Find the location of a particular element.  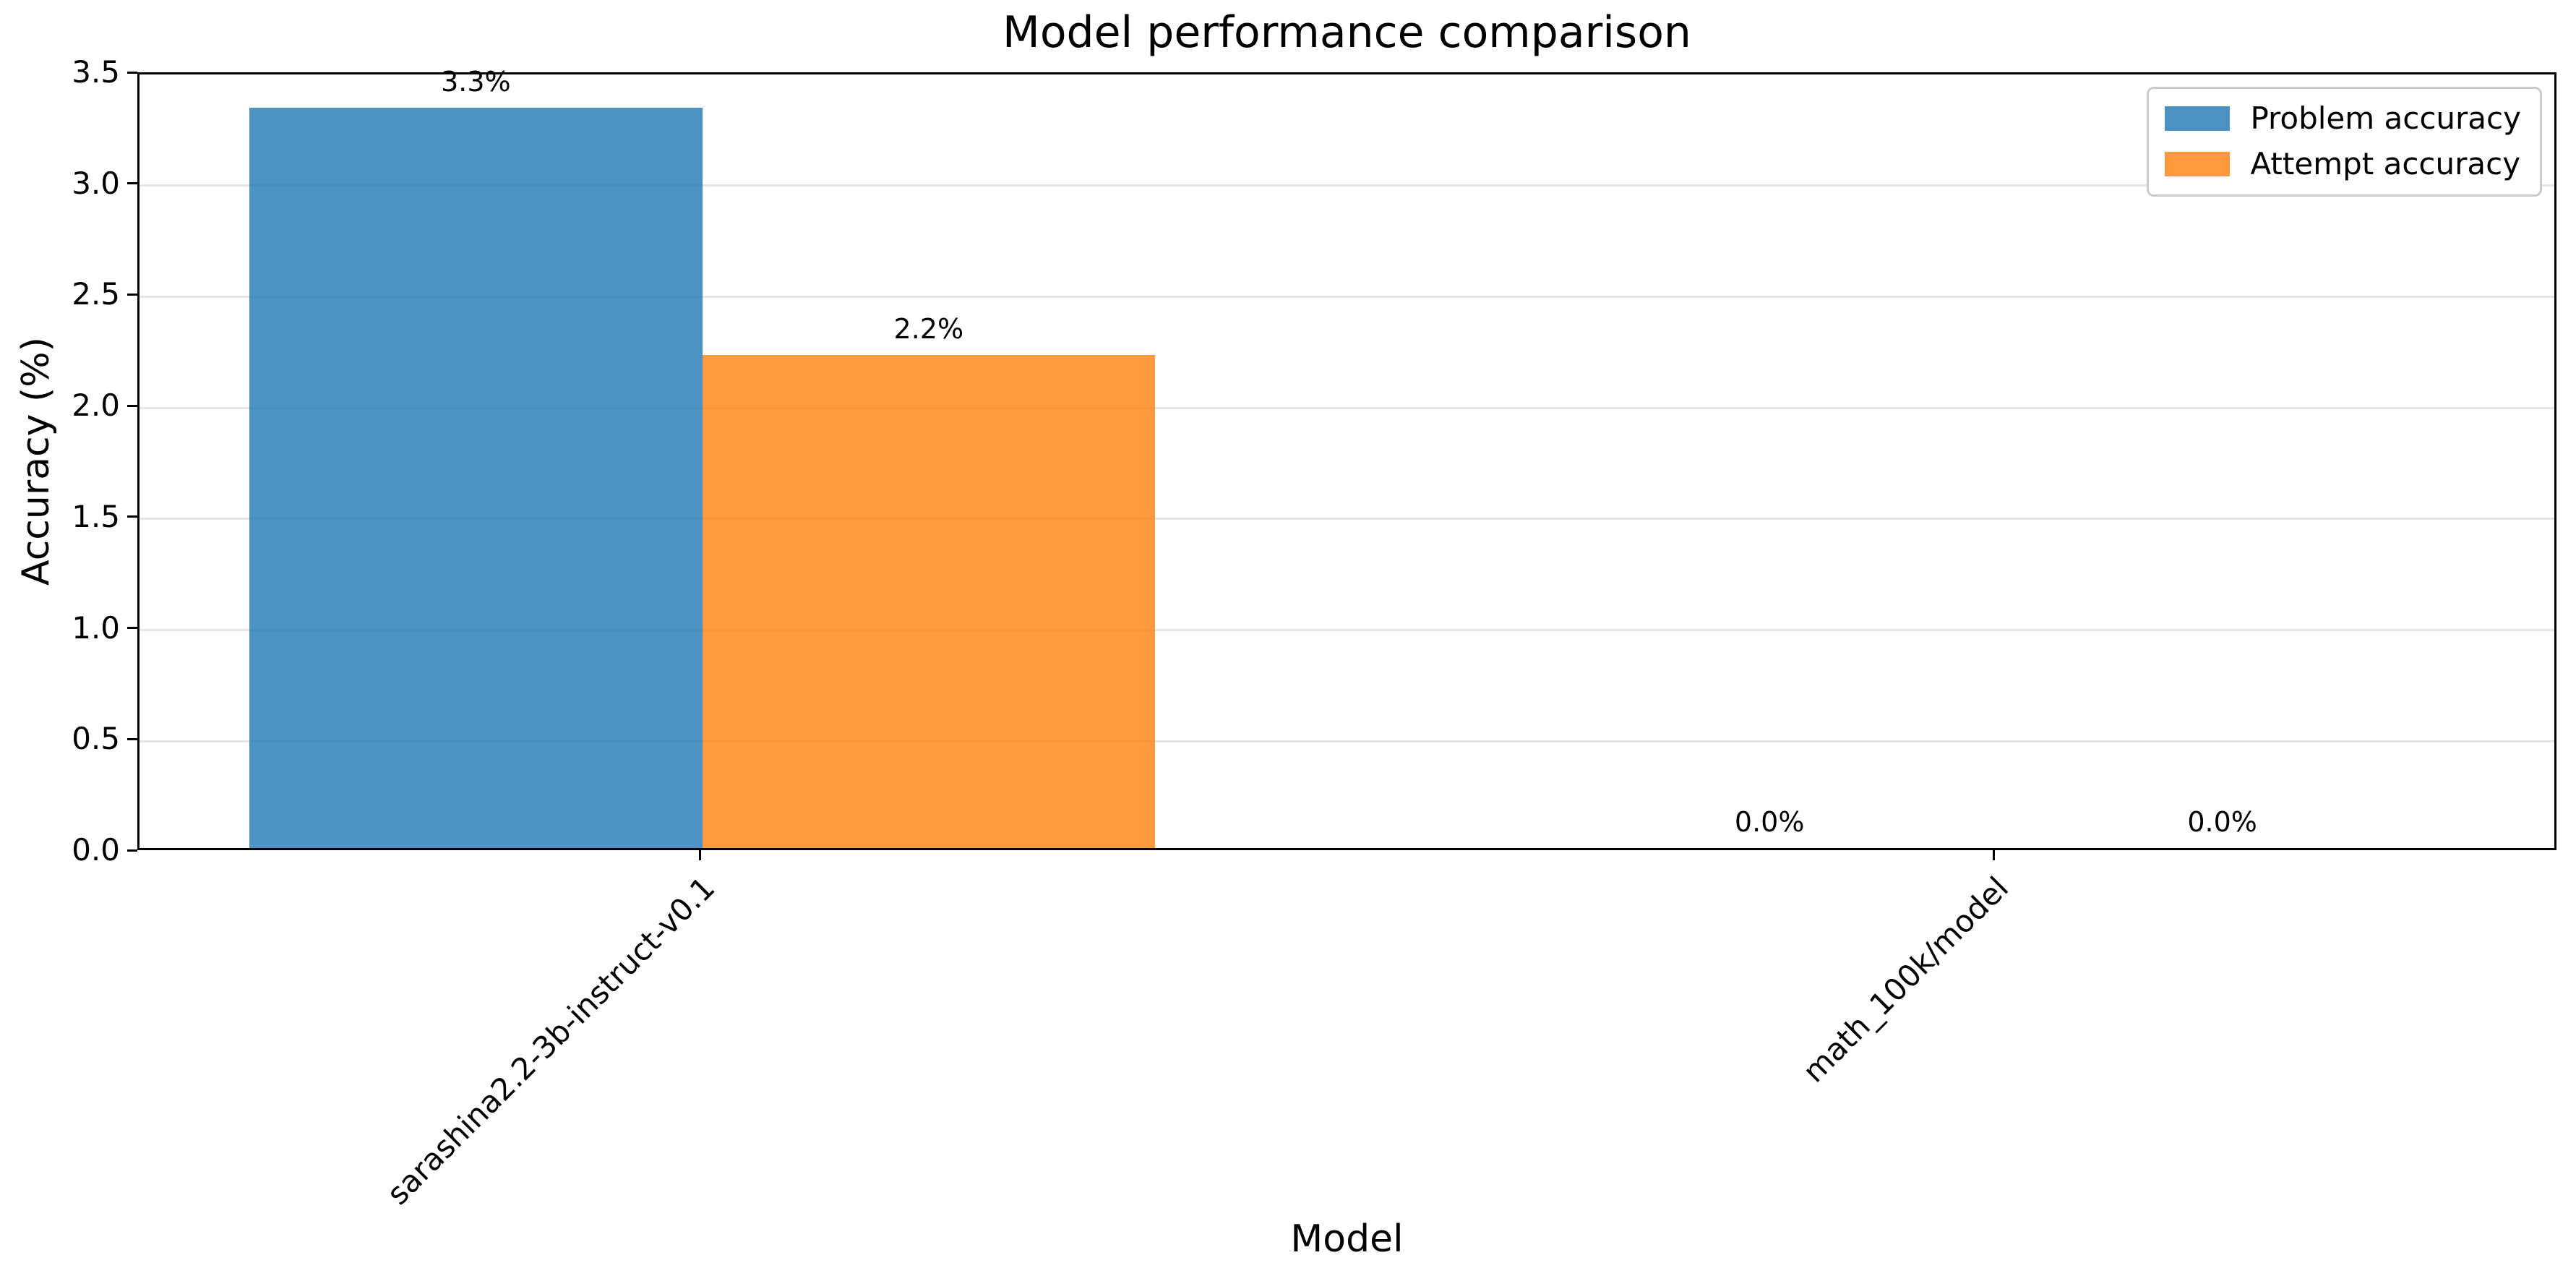

legend-entry: Attempt accuracy is located at coordinates (2343, 163).